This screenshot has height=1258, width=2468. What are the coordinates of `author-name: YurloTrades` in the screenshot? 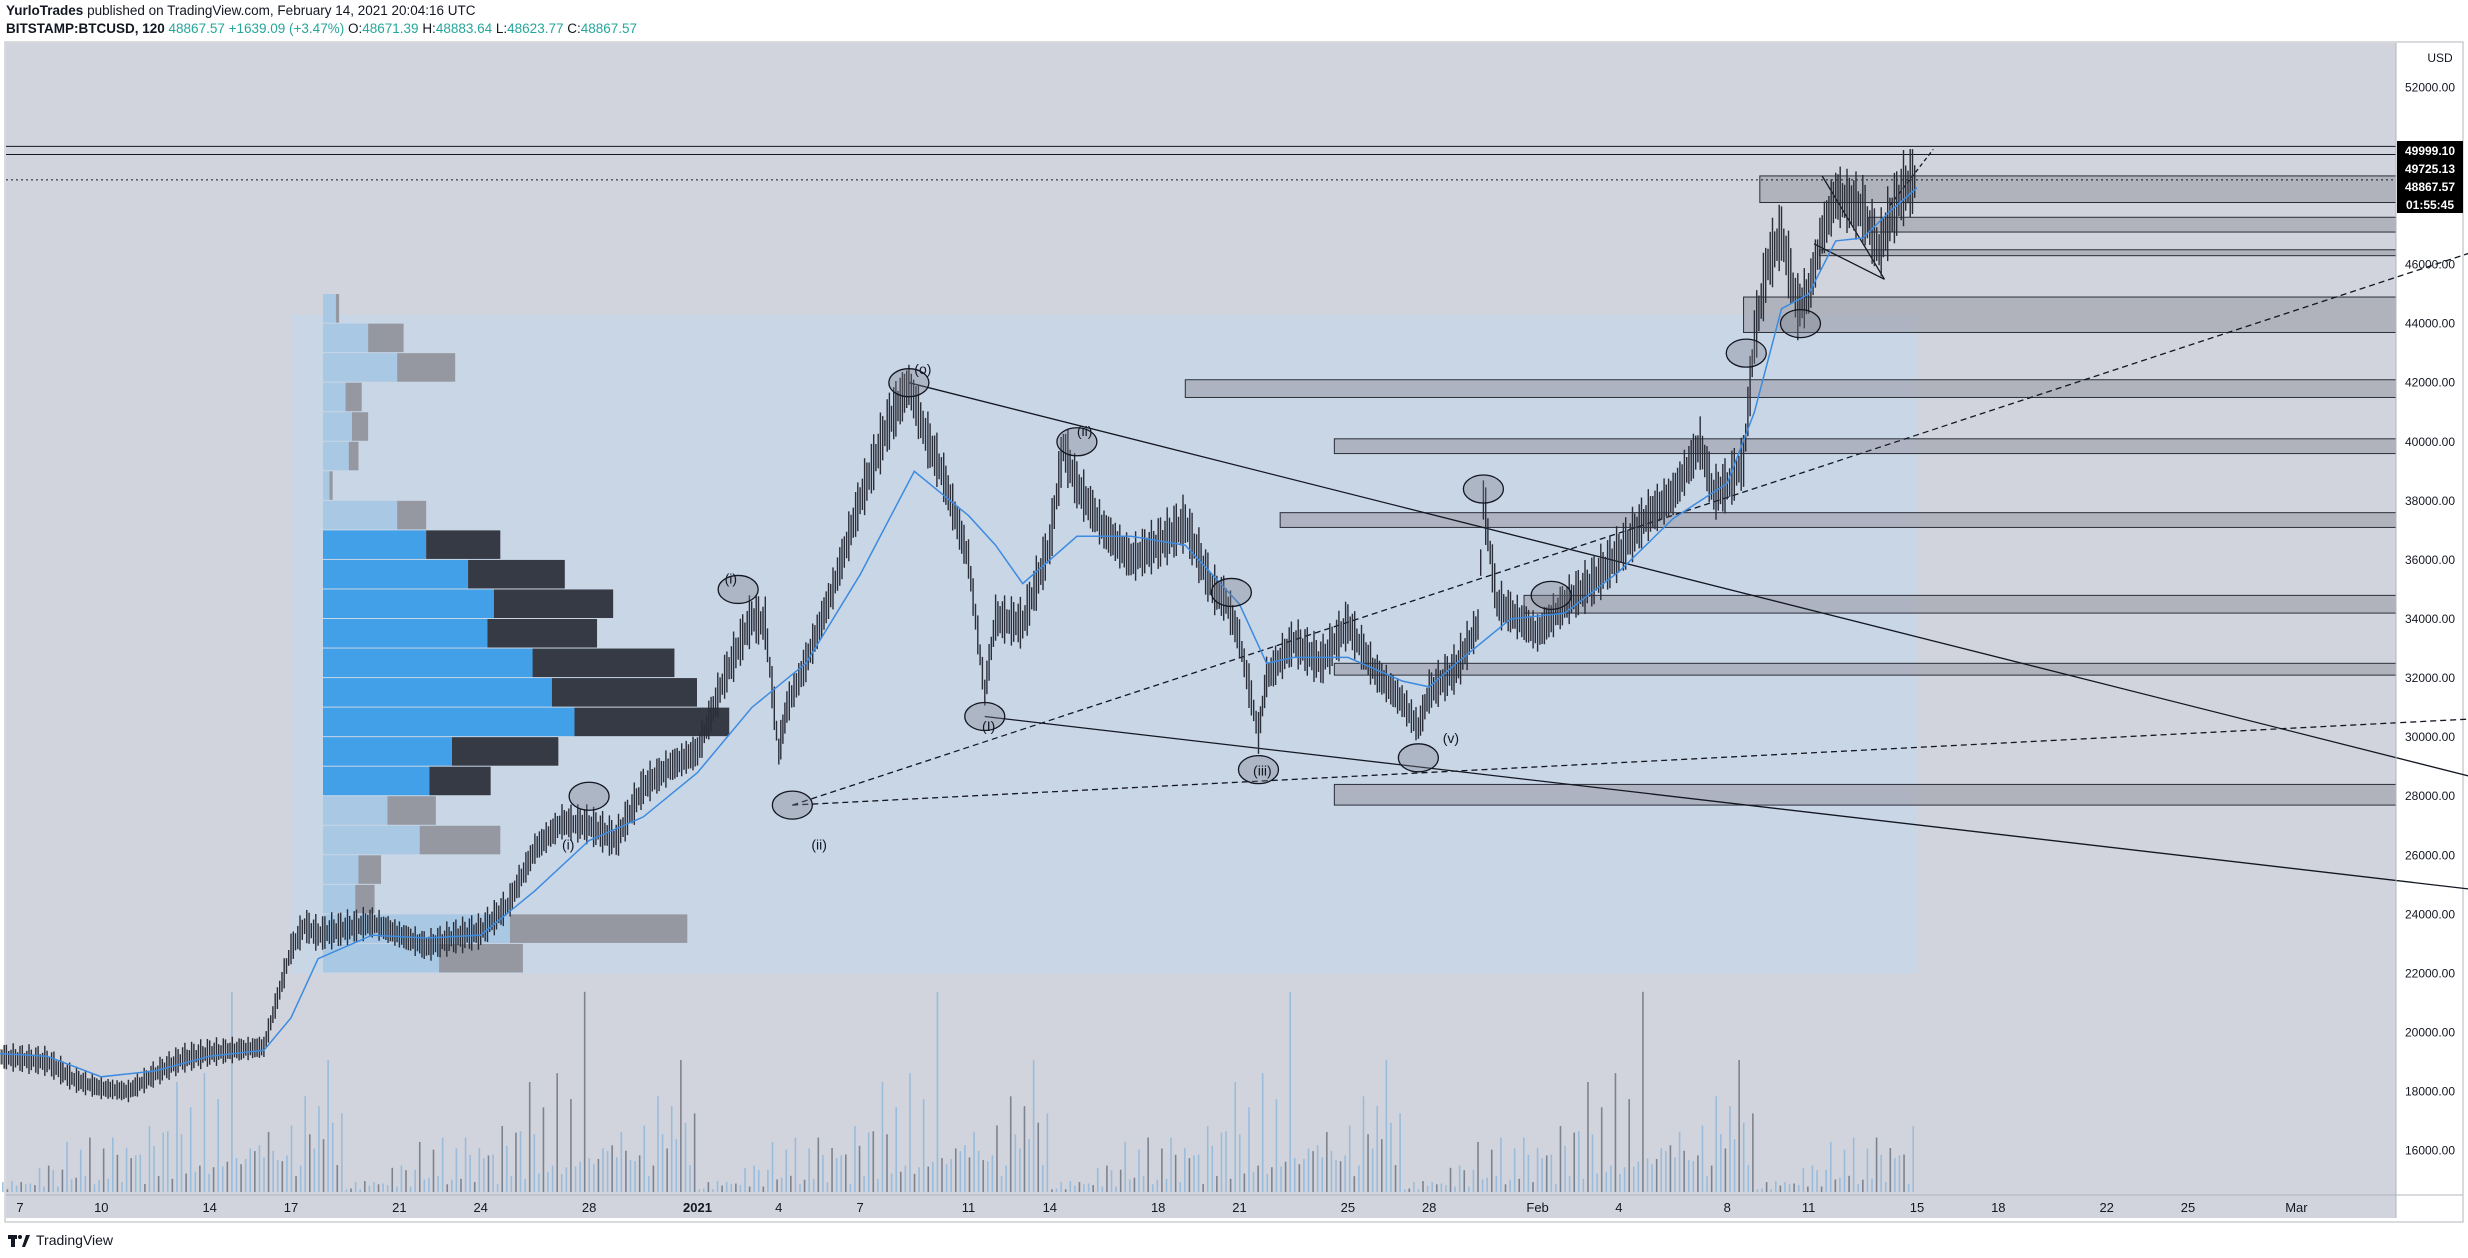 It's located at (45, 10).